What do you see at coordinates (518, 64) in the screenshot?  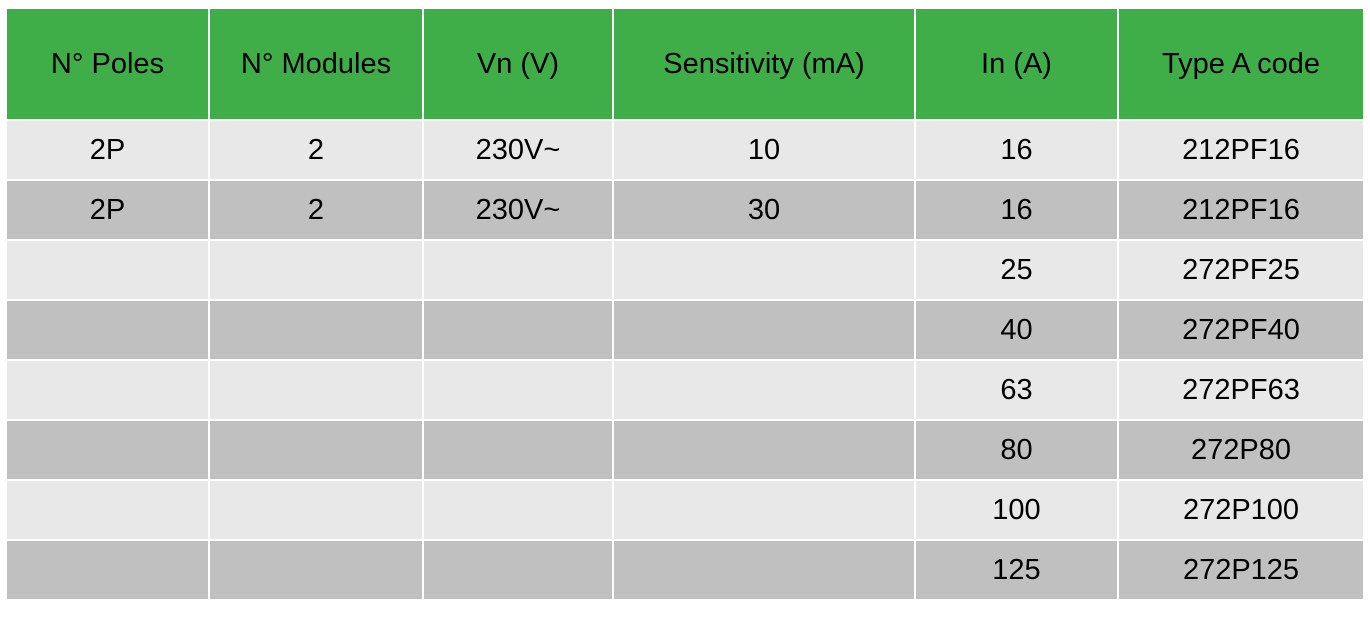 I see `header-voltage: Vn (V)` at bounding box center [518, 64].